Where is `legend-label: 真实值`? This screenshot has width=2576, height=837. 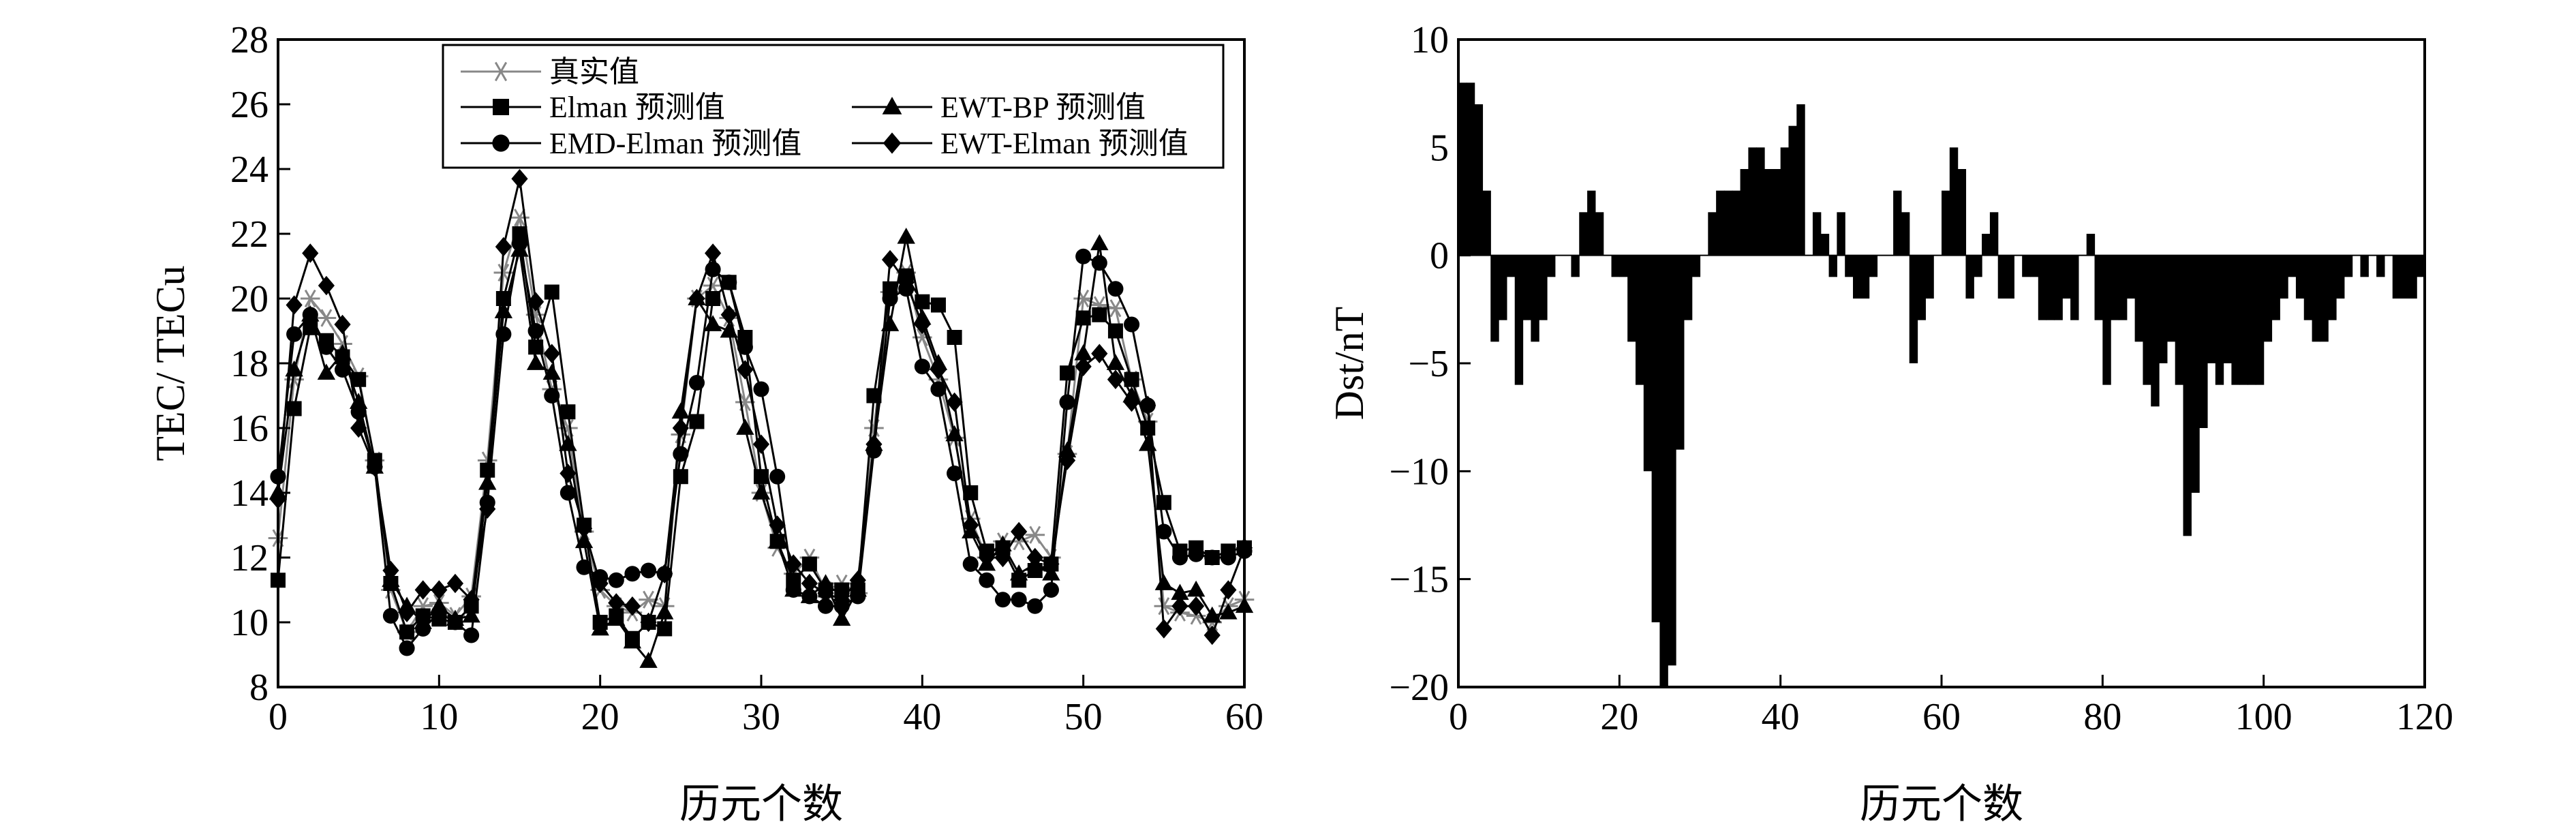 legend-label: 真实值 is located at coordinates (594, 72).